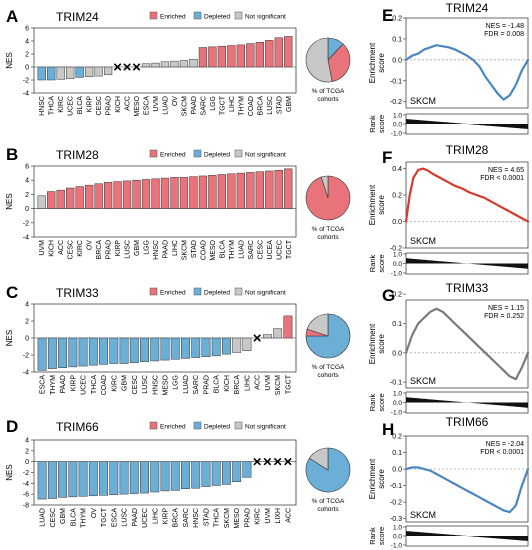 The image size is (532, 550). I want to click on x-tick-label: LUSC, so click(128, 249).